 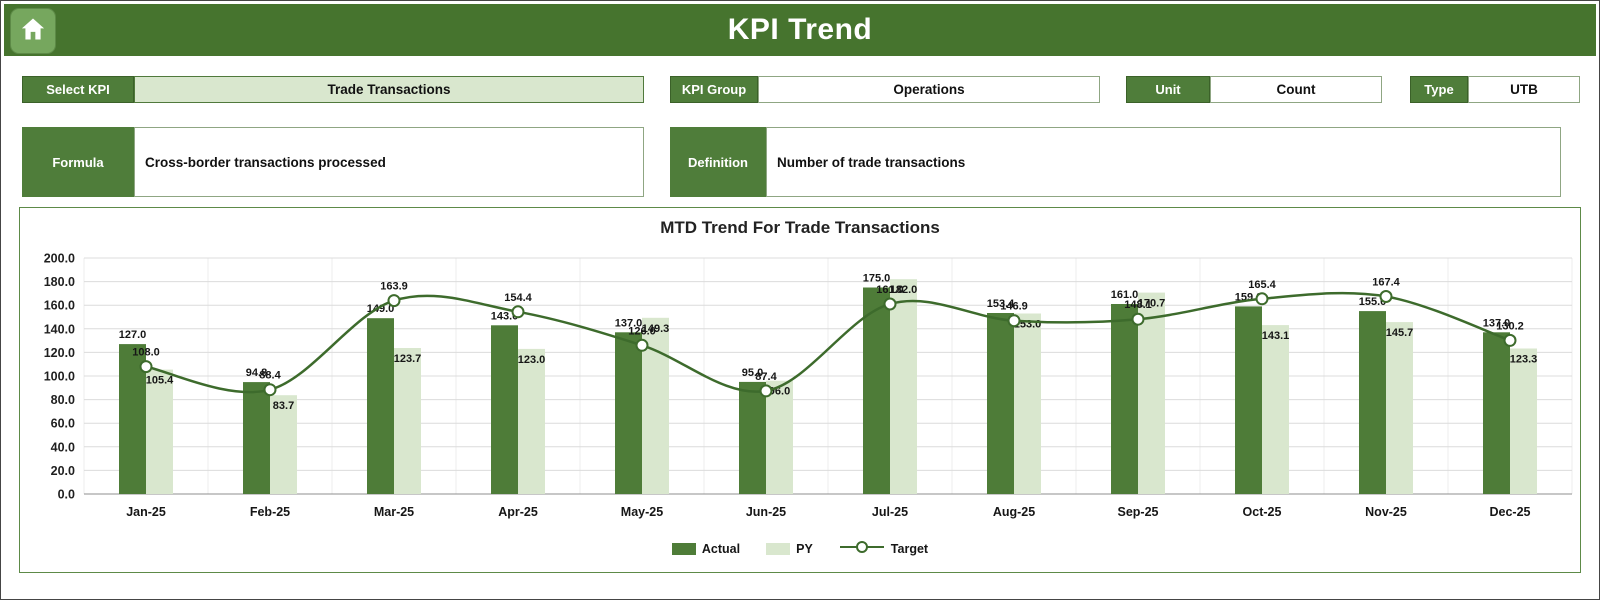 I want to click on svg-text: Dec-25, so click(x=1510, y=512).